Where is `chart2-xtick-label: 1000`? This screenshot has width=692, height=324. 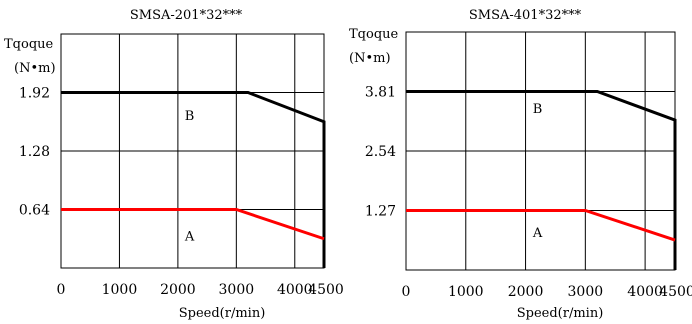
chart2-xtick-label: 1000 is located at coordinates (466, 292).